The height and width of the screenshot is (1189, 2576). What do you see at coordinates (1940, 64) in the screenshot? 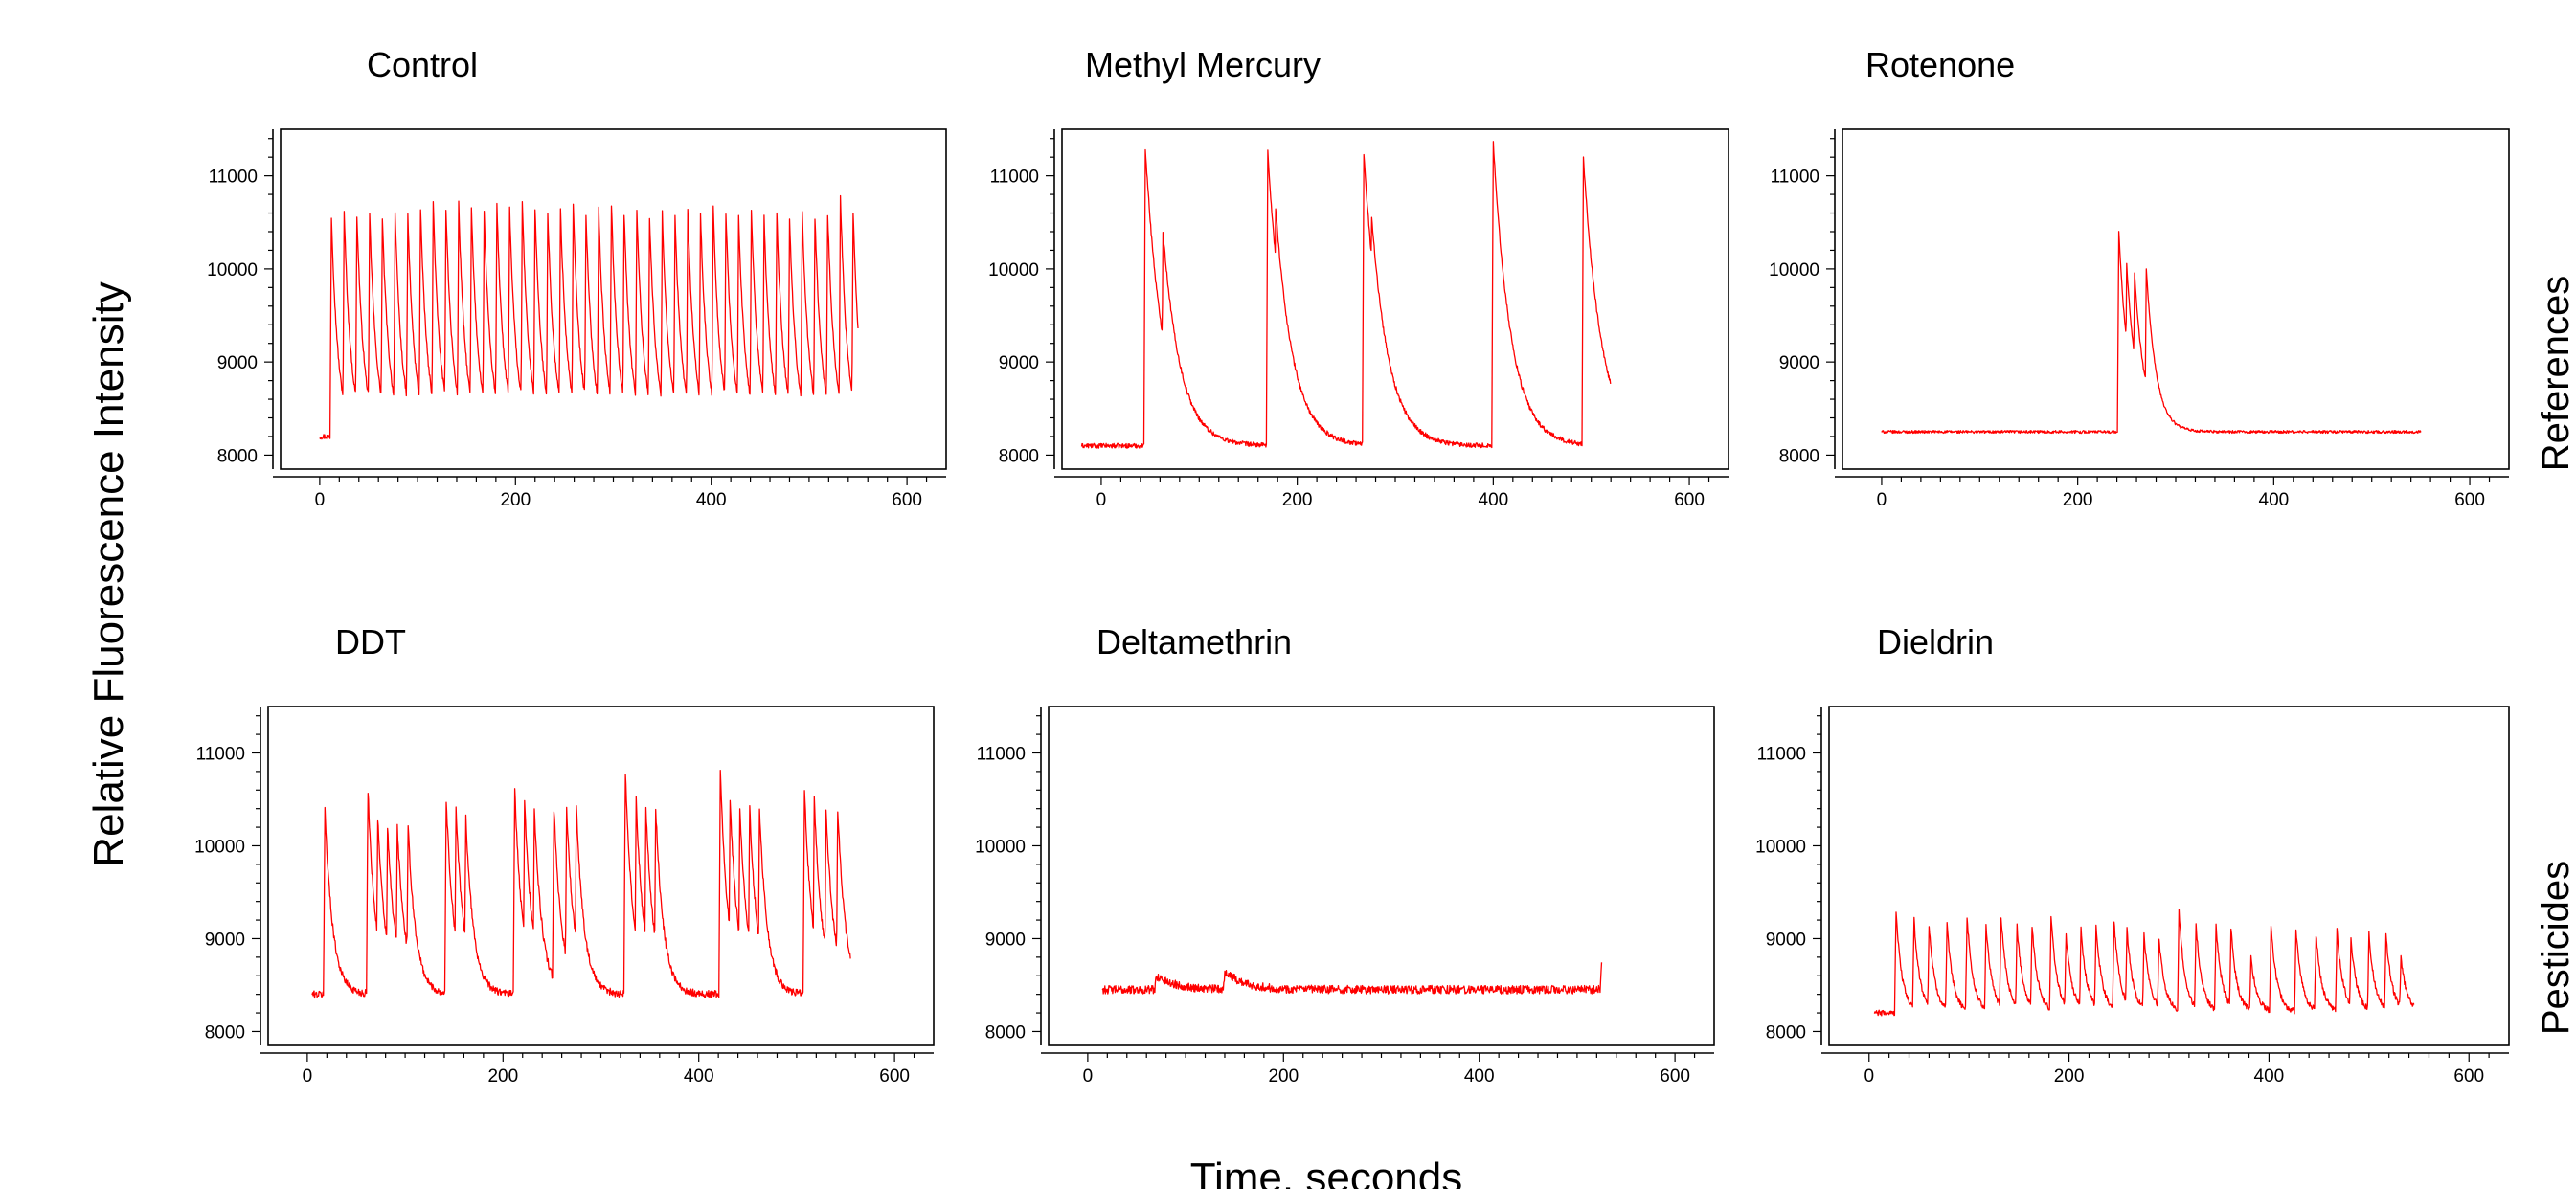
I see `panel-title: Rotenone` at bounding box center [1940, 64].